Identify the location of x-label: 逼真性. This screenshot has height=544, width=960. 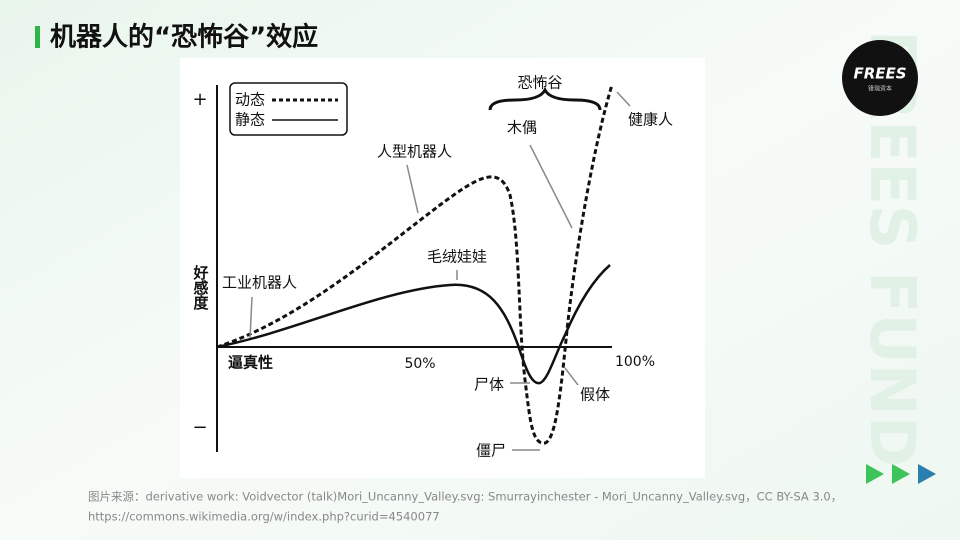
(250, 363).